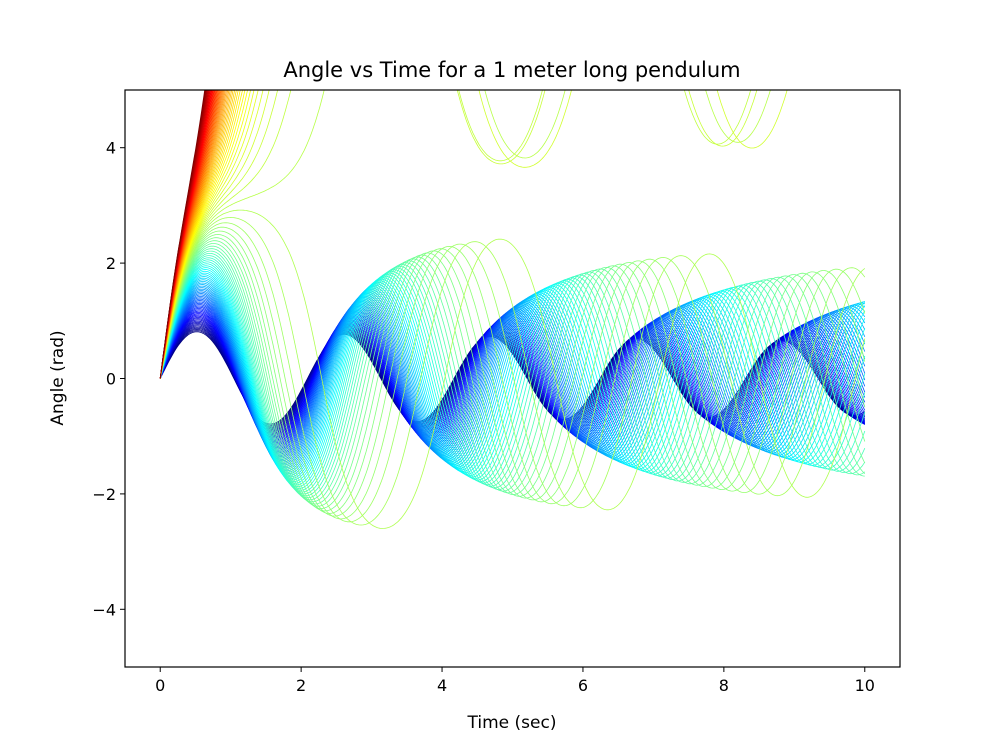 This screenshot has width=1000, height=750. What do you see at coordinates (865, 685) in the screenshot?
I see `x-tick-label: 10` at bounding box center [865, 685].